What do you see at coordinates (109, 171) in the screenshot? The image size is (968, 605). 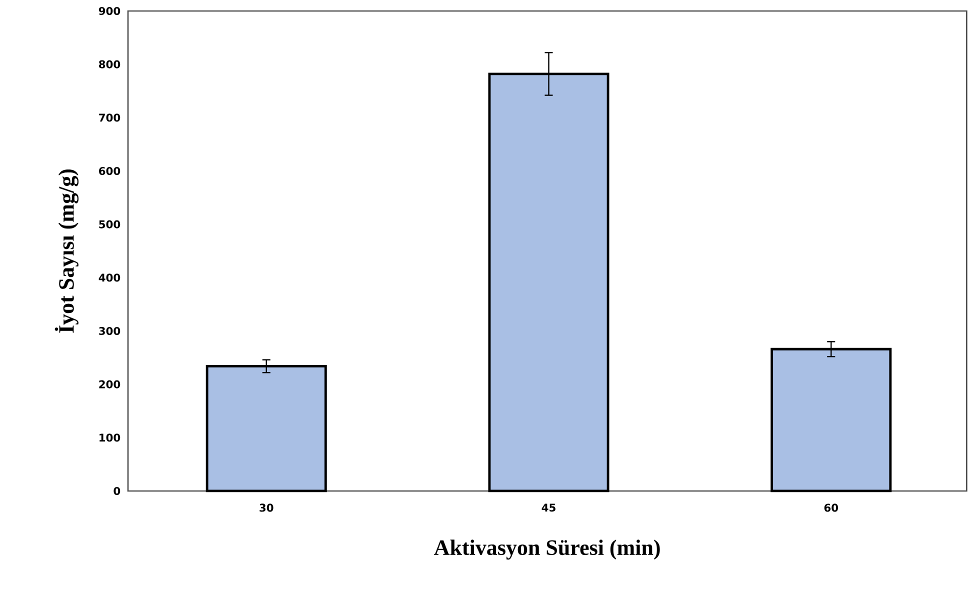 I see `y-tick-label: 600` at bounding box center [109, 171].